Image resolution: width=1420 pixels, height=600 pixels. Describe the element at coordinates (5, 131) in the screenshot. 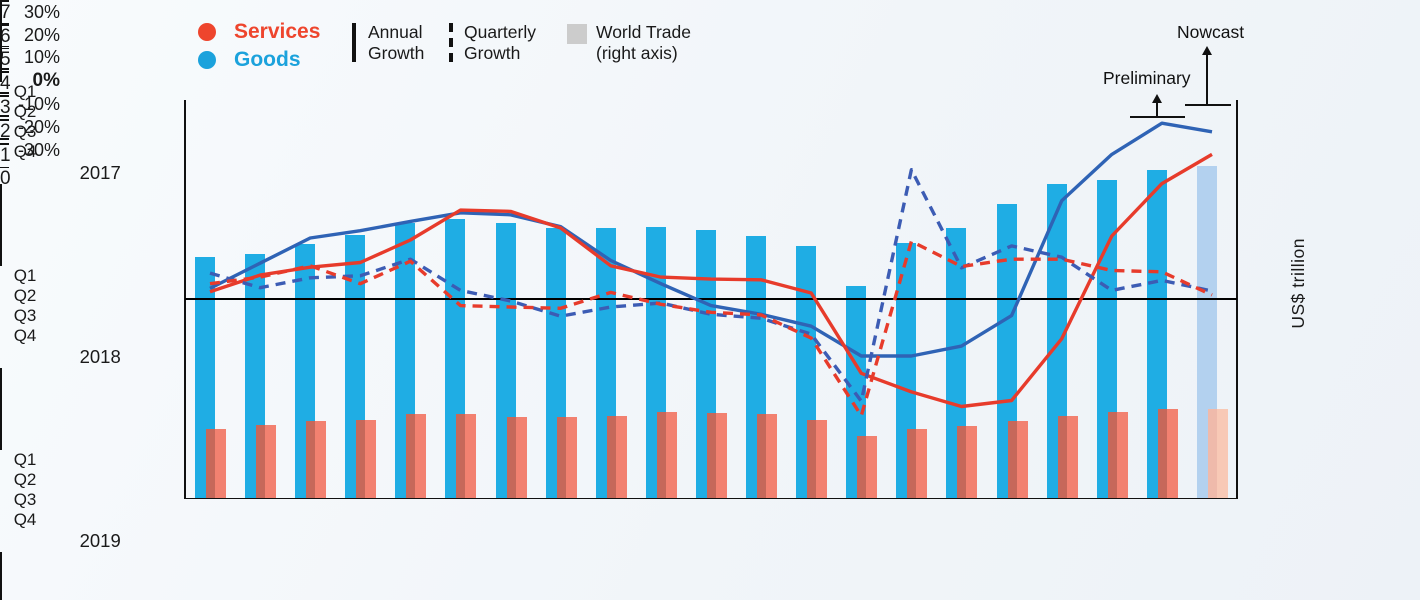

I see `right-axis-label: 2` at that location.